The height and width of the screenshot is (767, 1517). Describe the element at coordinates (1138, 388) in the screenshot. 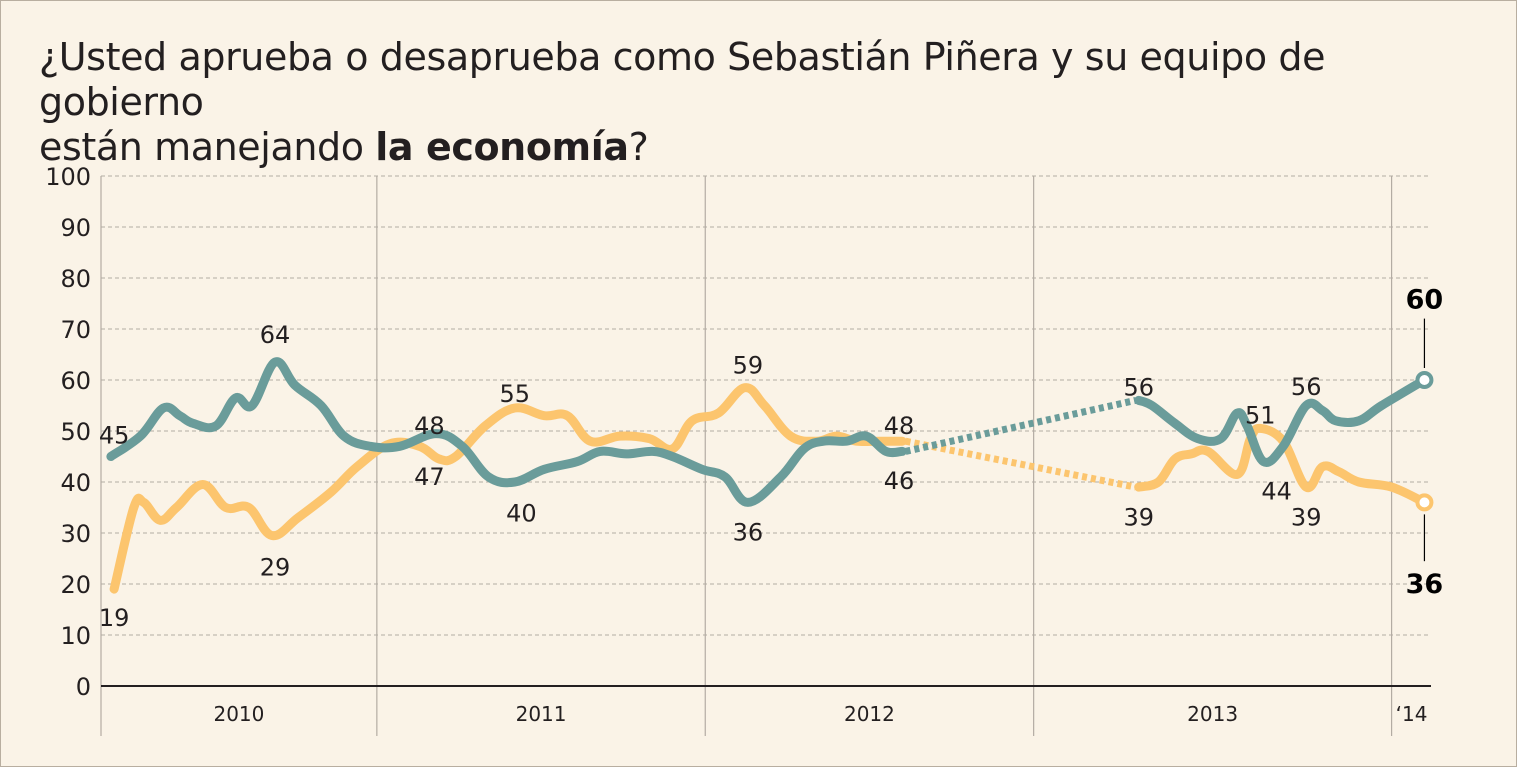

I see `data-label-7: 56` at that location.